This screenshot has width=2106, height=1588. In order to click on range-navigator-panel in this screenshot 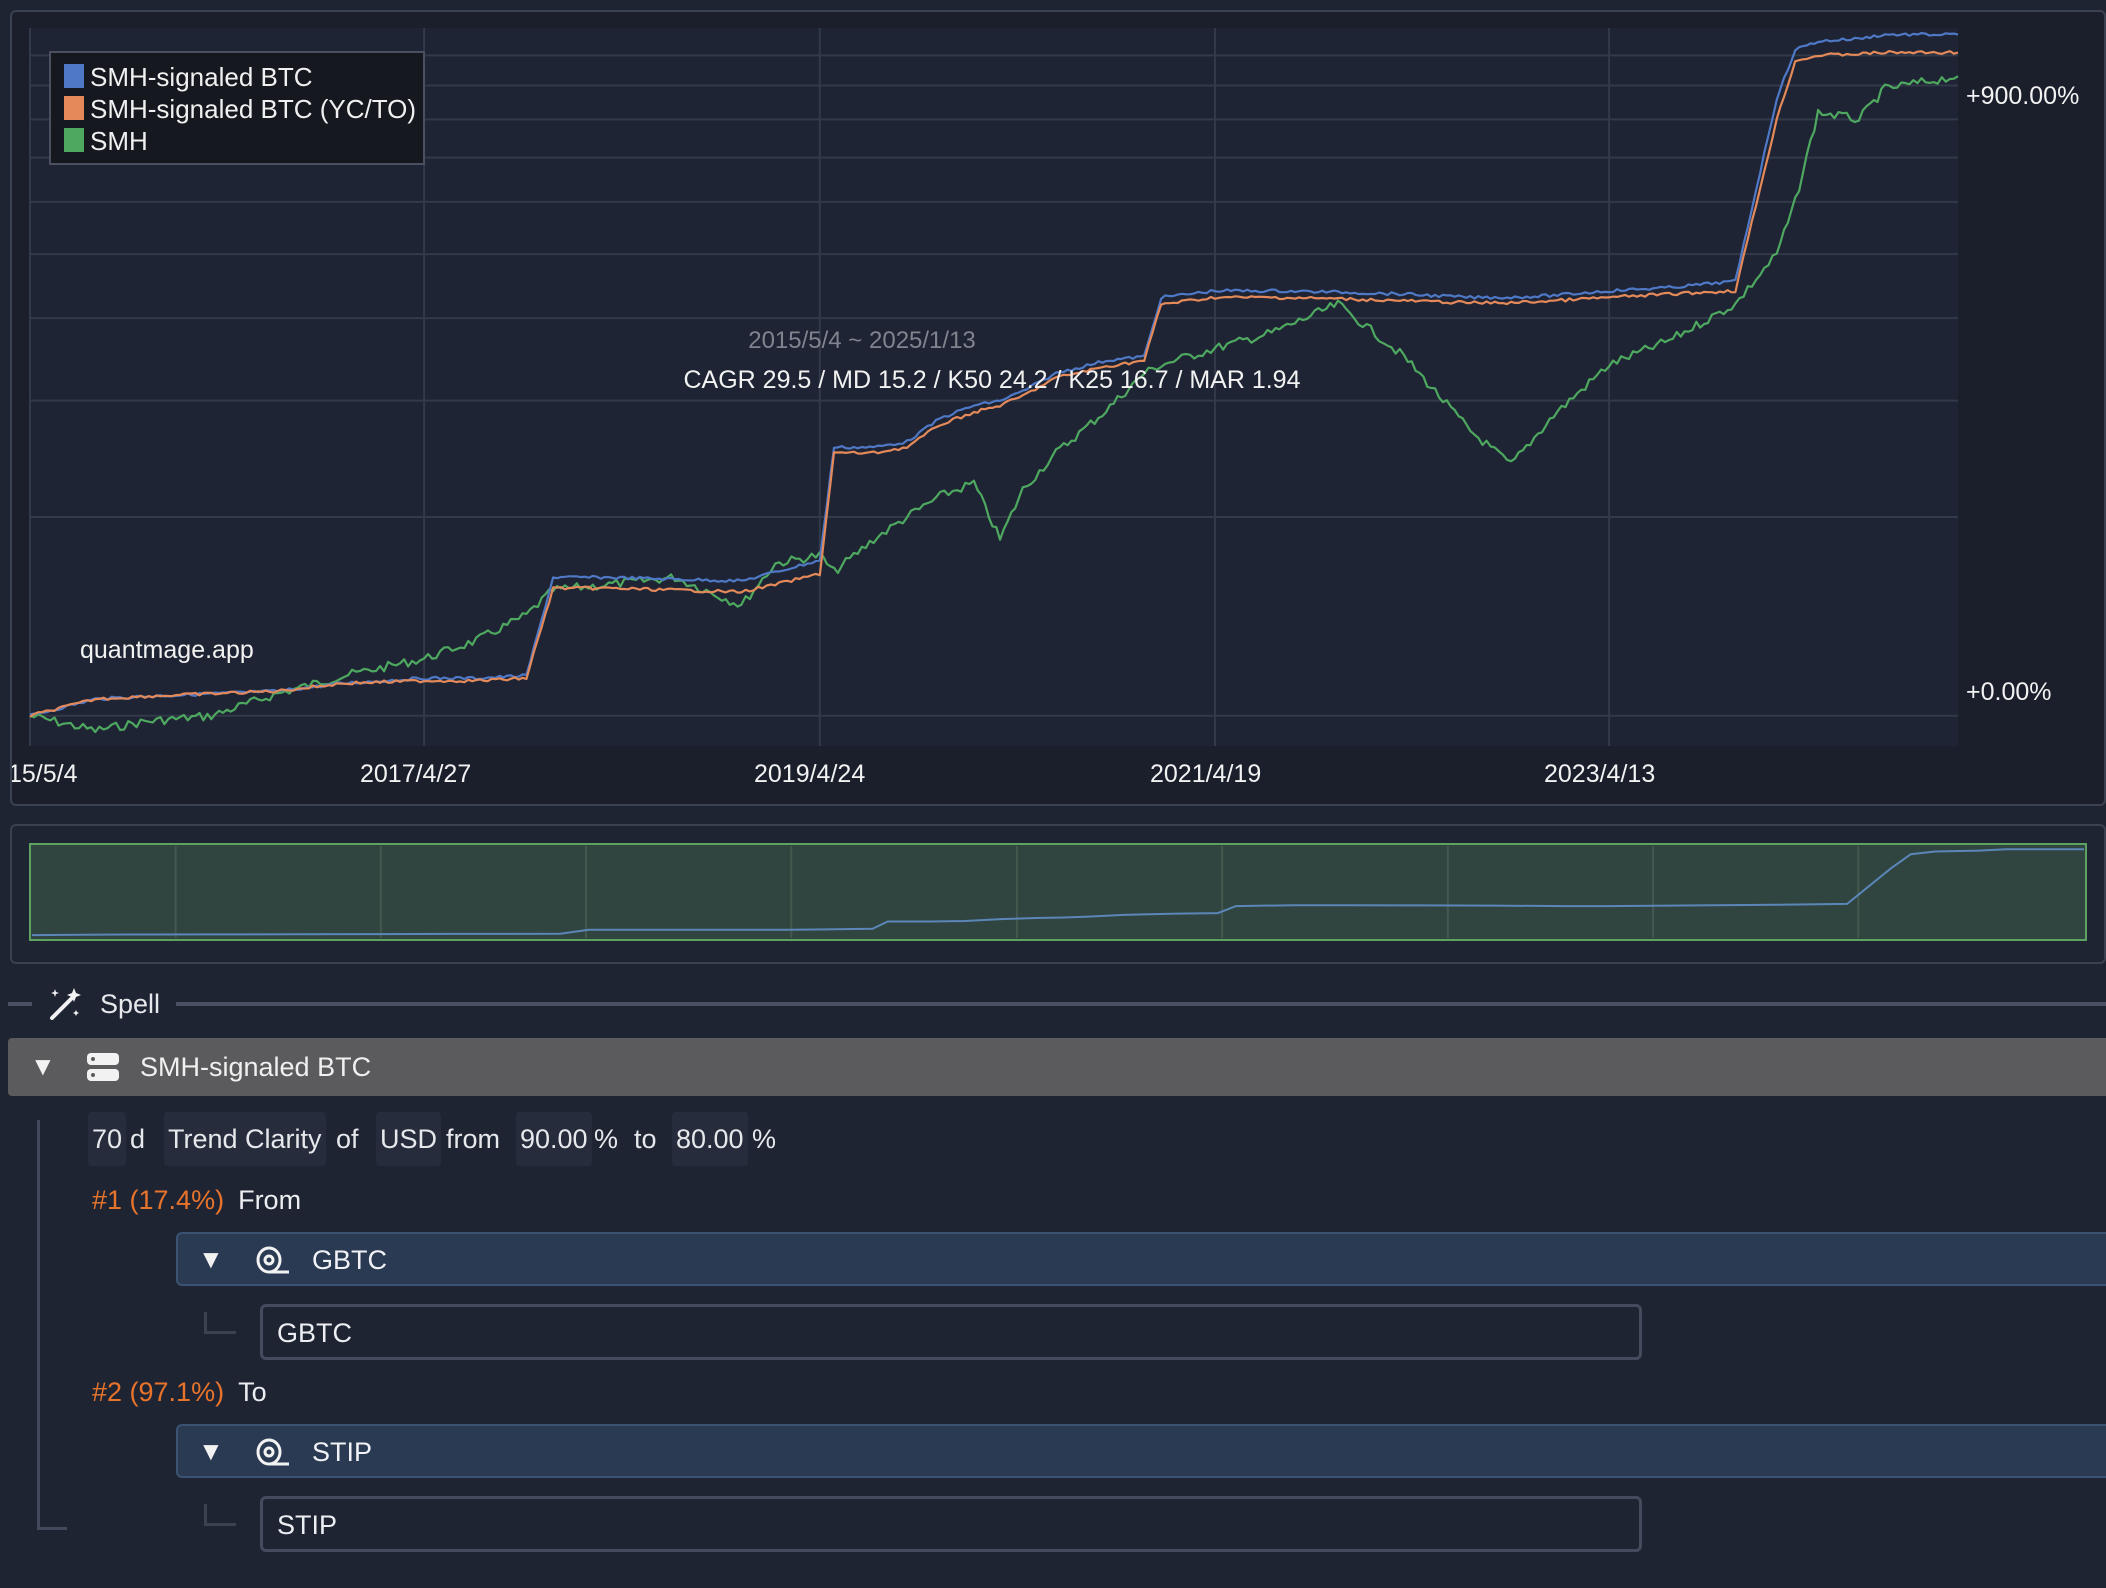, I will do `click(1058, 894)`.